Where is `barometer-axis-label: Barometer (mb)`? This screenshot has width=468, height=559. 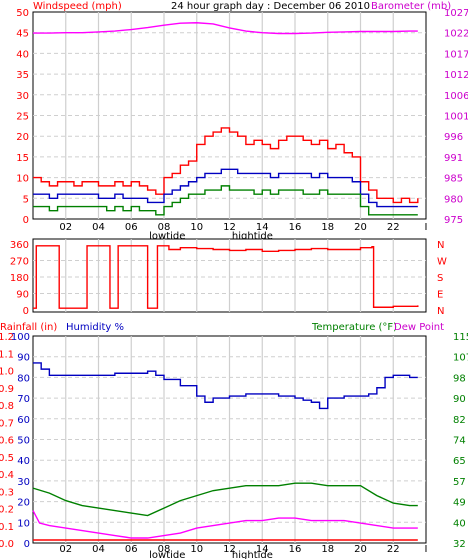
barometer-axis-label: Barometer (mb) is located at coordinates (411, 6).